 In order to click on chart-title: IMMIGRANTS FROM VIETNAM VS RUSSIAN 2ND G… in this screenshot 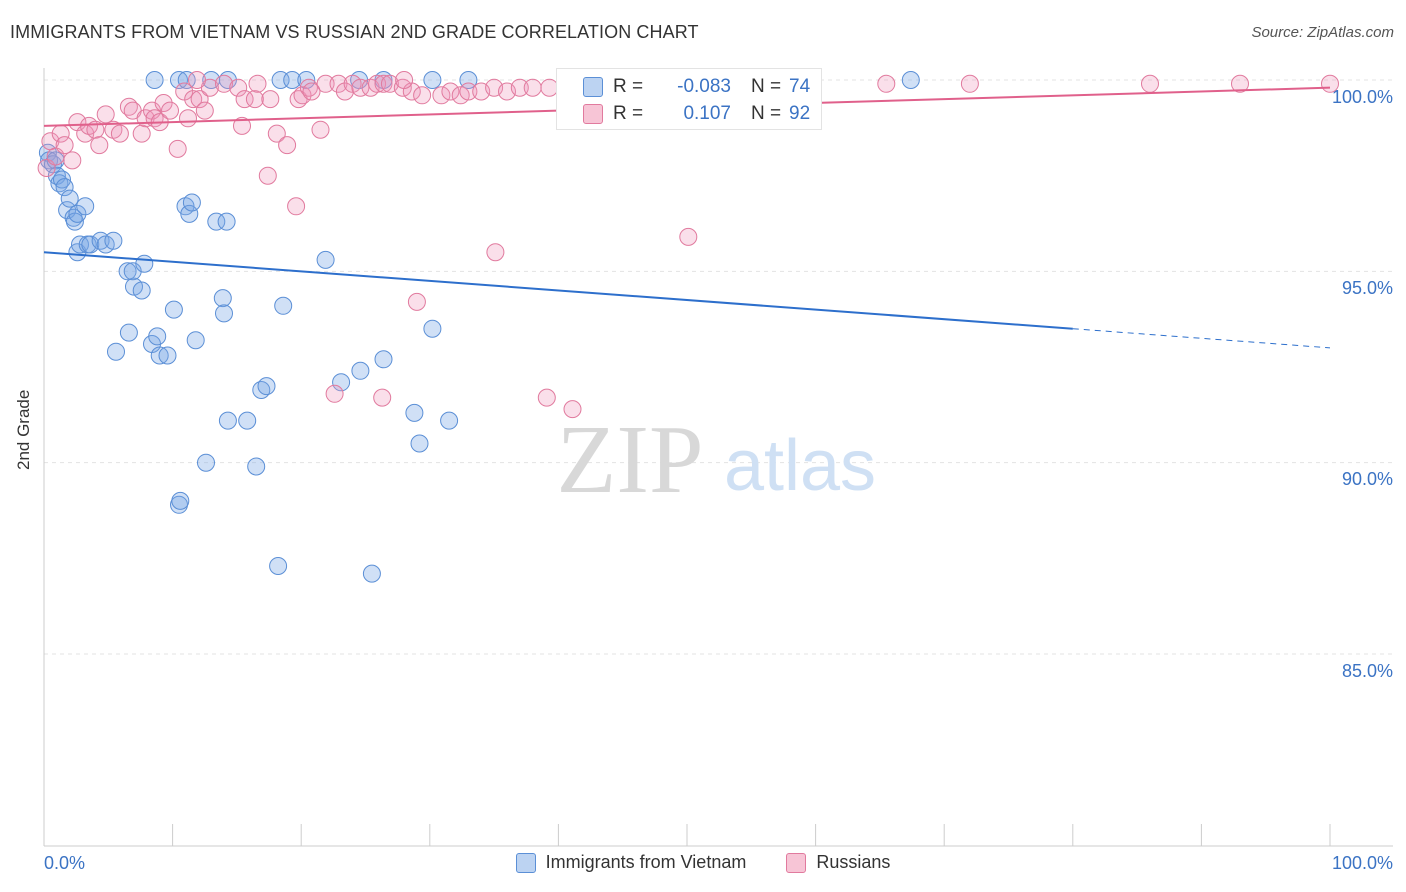, I will do `click(354, 32)`.